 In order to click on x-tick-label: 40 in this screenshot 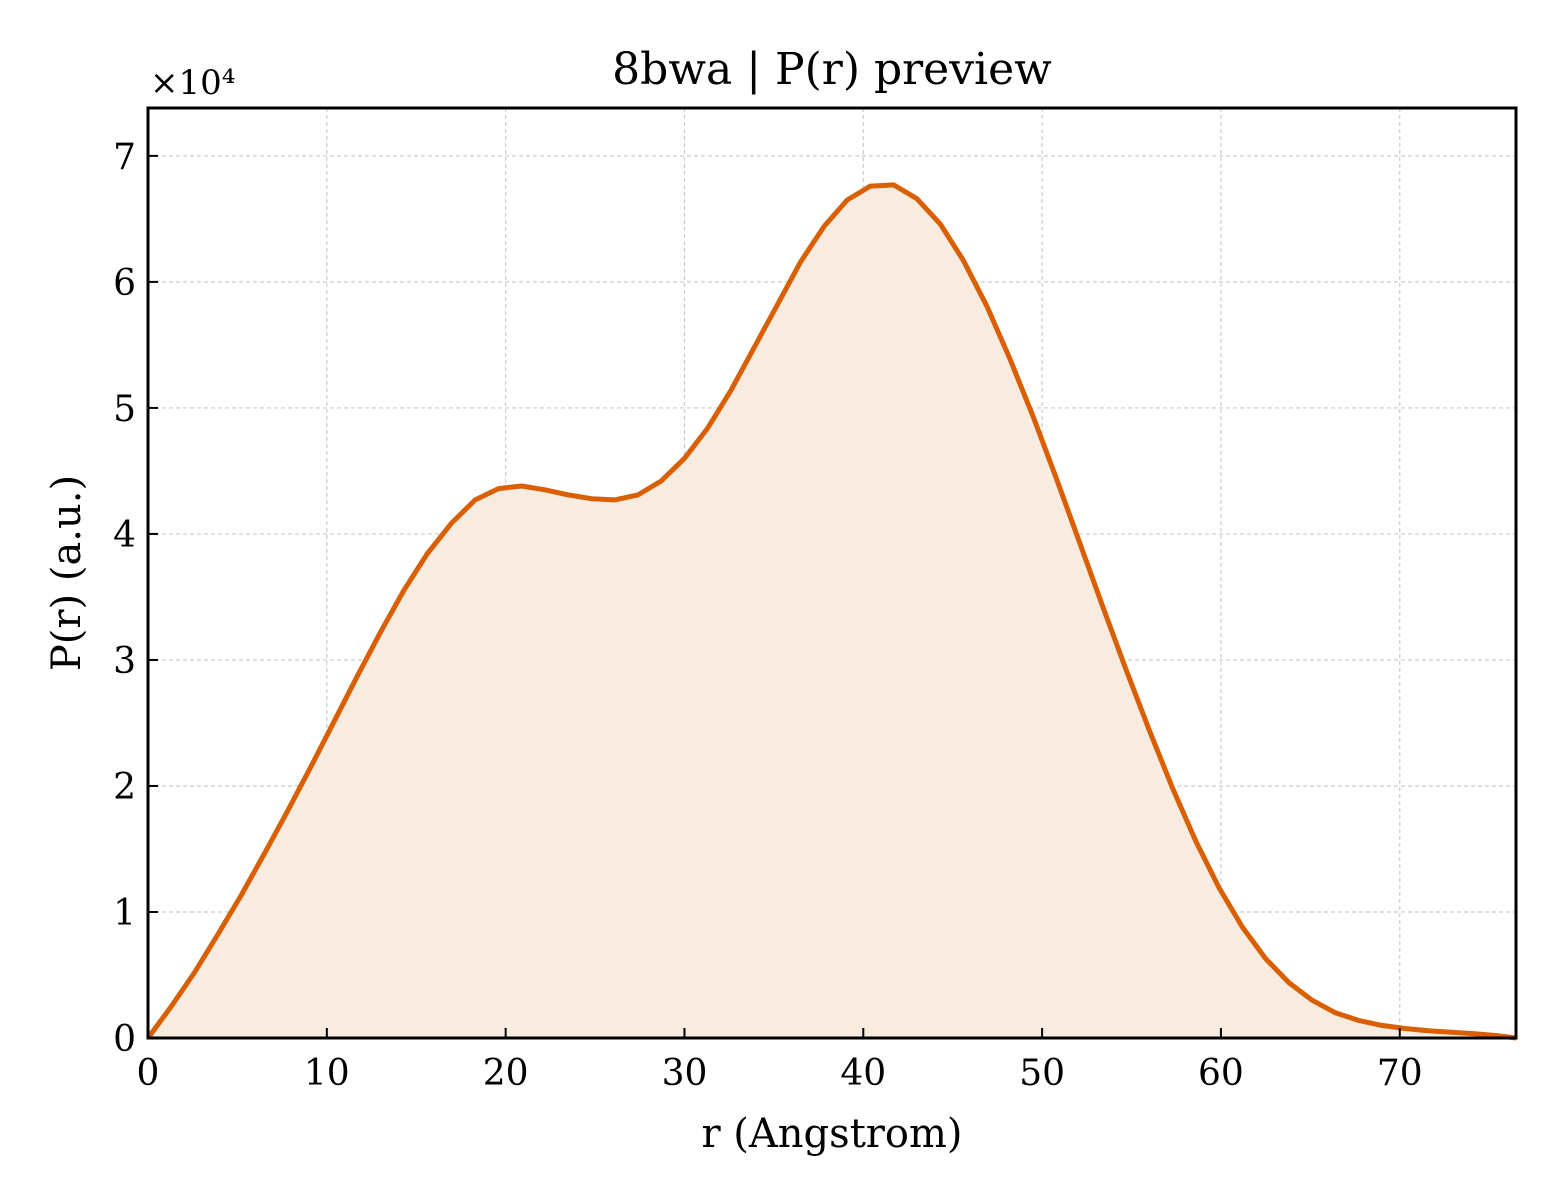, I will do `click(863, 1073)`.